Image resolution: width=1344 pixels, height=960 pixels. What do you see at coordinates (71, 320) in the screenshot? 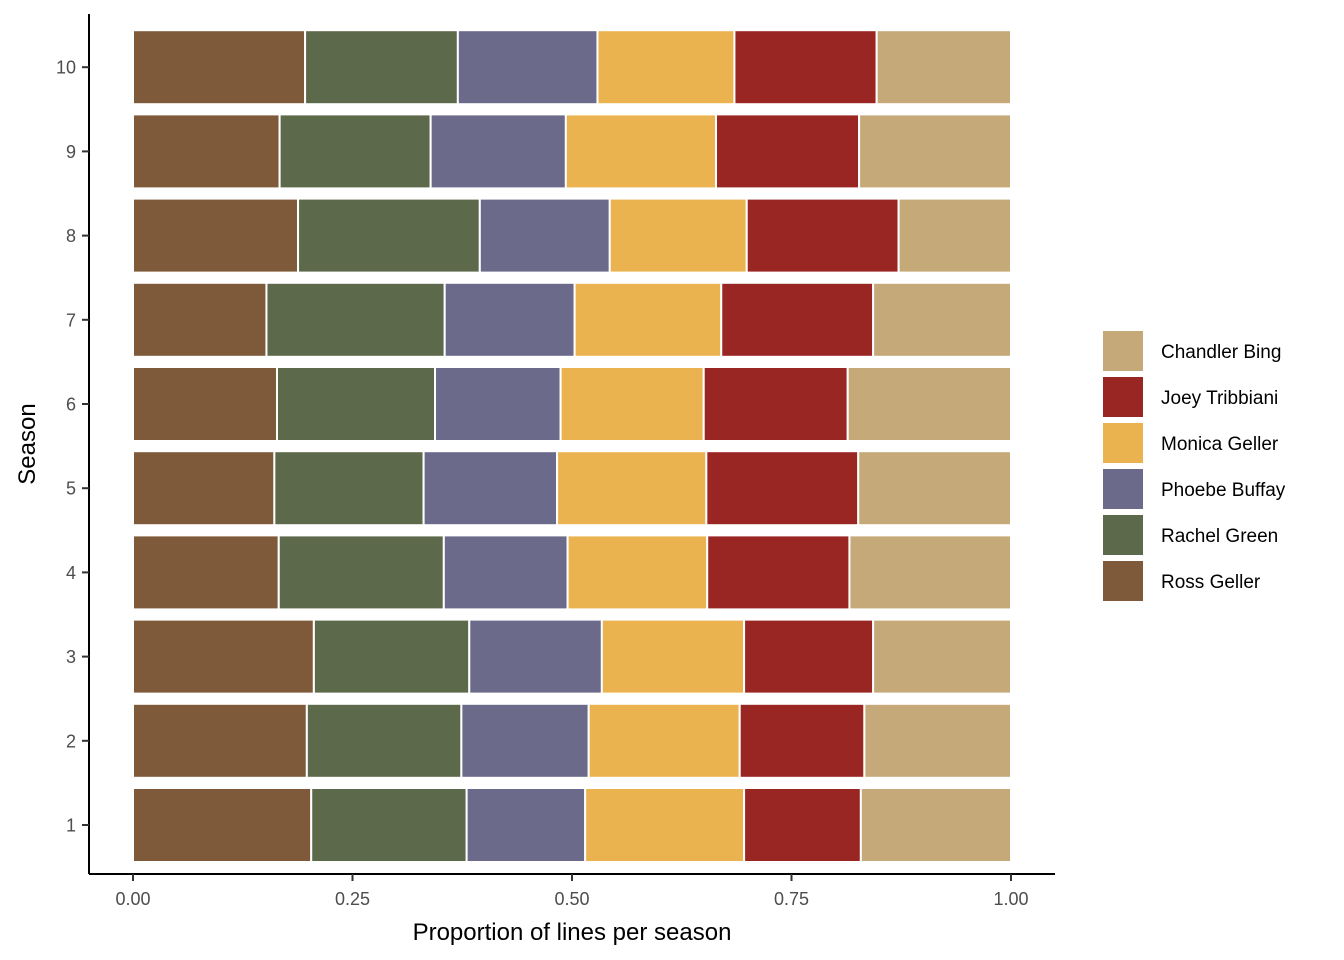
I see `y-tick-label: 7` at bounding box center [71, 320].